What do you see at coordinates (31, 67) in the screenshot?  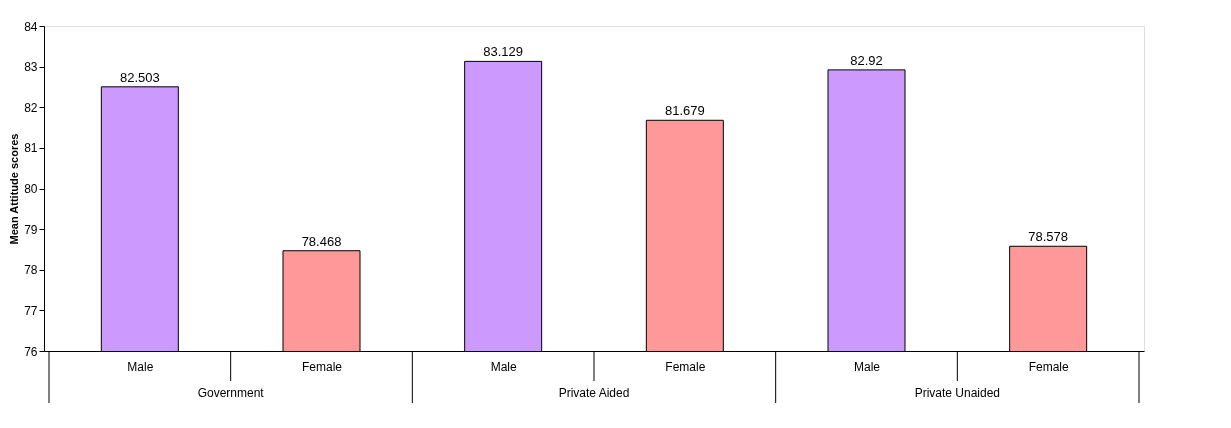 I see `y-tick-label: 83` at bounding box center [31, 67].